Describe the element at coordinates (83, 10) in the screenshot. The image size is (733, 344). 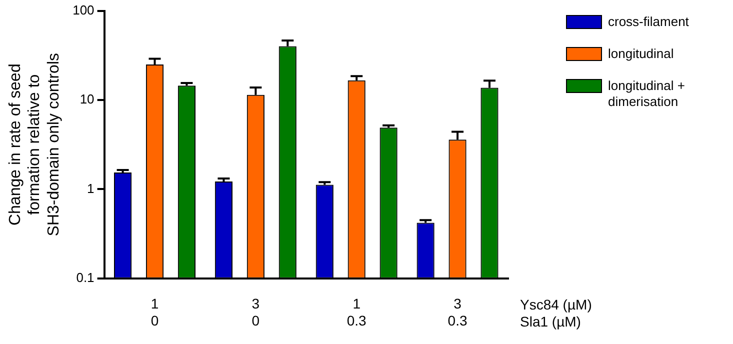
I see `y-tick-label: 100` at that location.